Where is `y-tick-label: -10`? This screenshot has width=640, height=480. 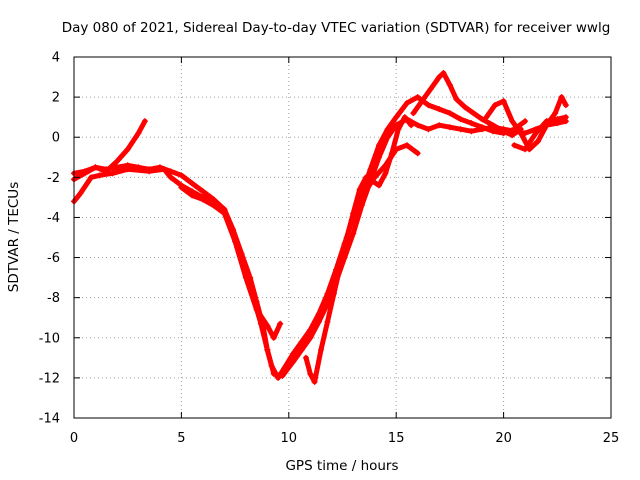
y-tick-label: -10 is located at coordinates (49, 338).